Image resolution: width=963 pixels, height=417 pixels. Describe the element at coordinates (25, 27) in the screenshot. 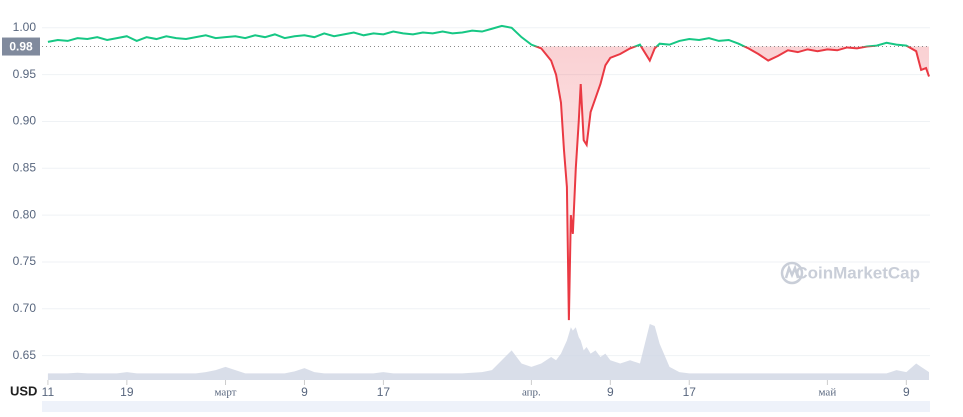

I see `y-tick-label: 1.00` at that location.